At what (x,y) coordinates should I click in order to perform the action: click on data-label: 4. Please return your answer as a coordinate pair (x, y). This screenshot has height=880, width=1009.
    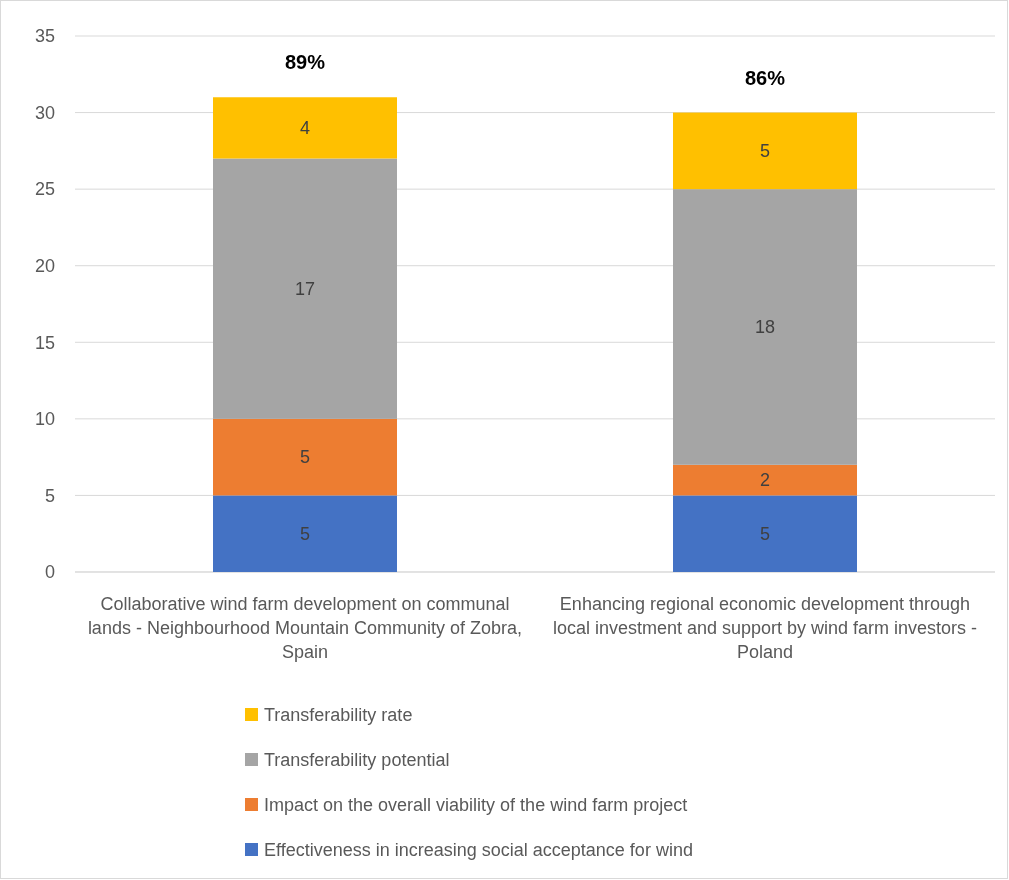
    Looking at the image, I should click on (305, 128).